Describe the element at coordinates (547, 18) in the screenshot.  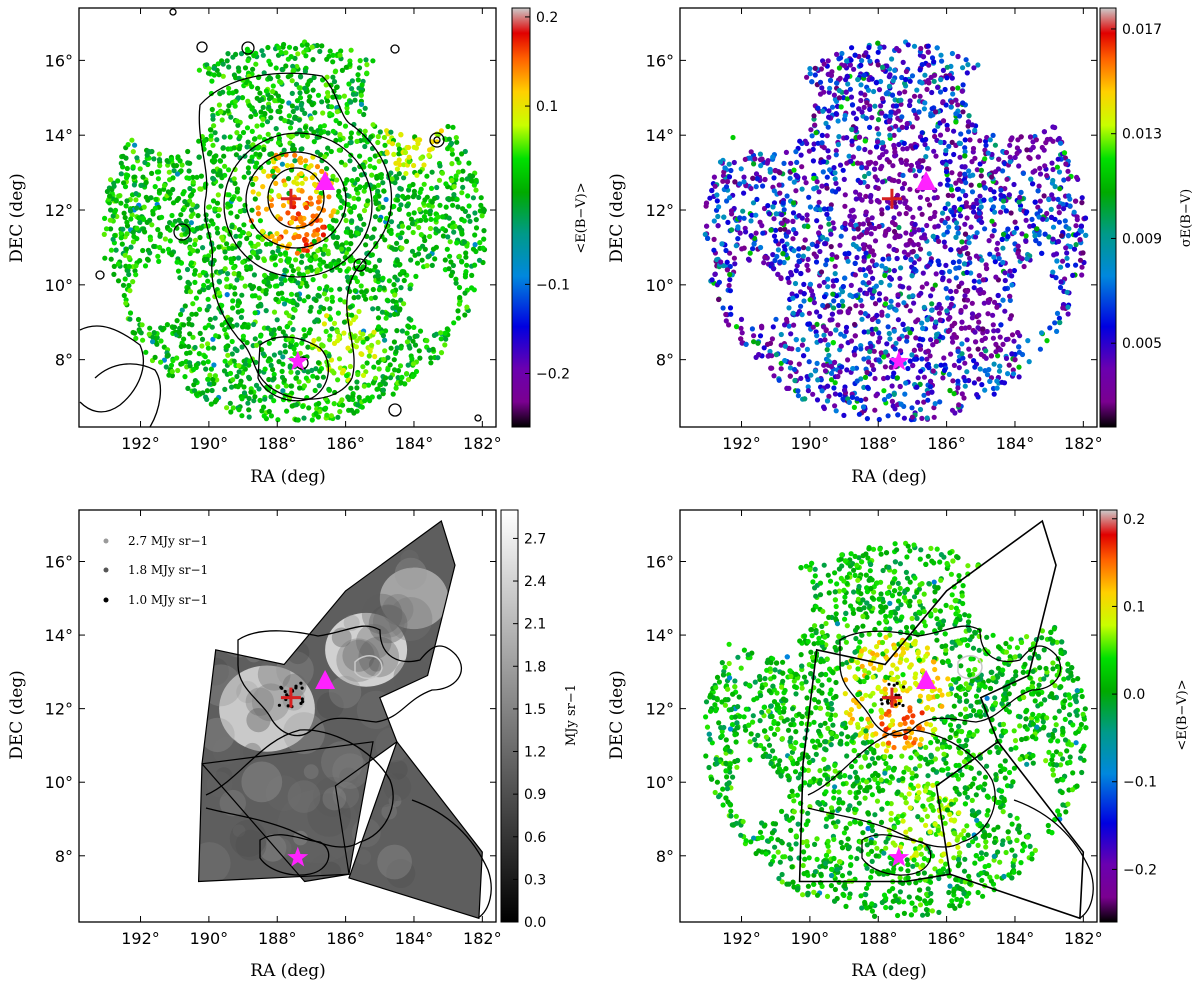
I see `colorbar-tick-label: 0.2` at that location.